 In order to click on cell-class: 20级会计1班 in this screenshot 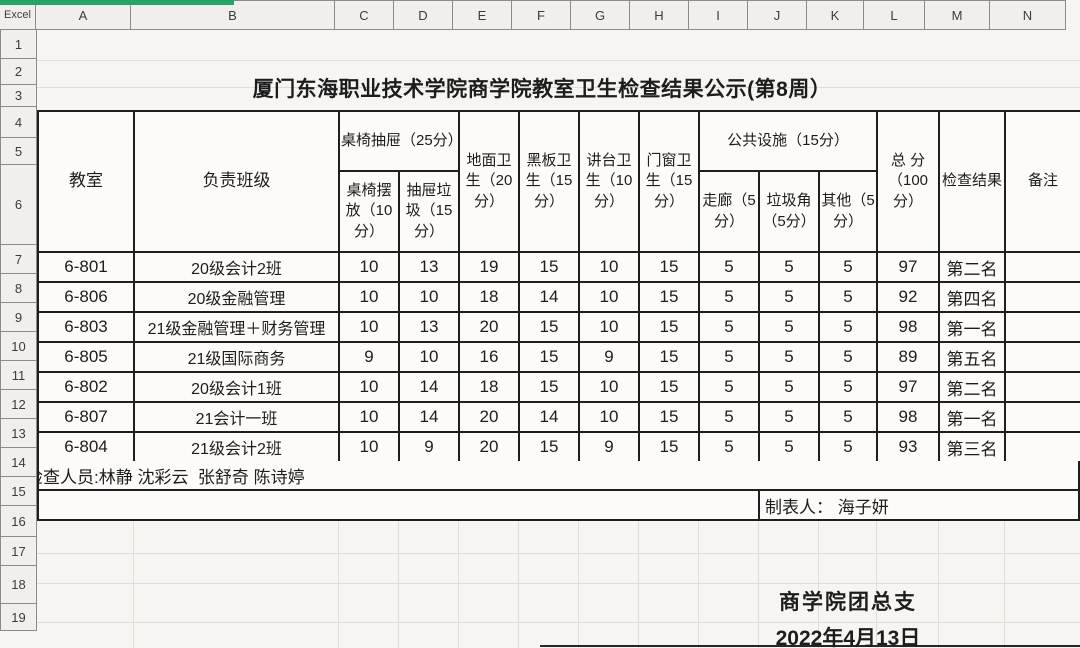, I will do `click(236, 387)`.